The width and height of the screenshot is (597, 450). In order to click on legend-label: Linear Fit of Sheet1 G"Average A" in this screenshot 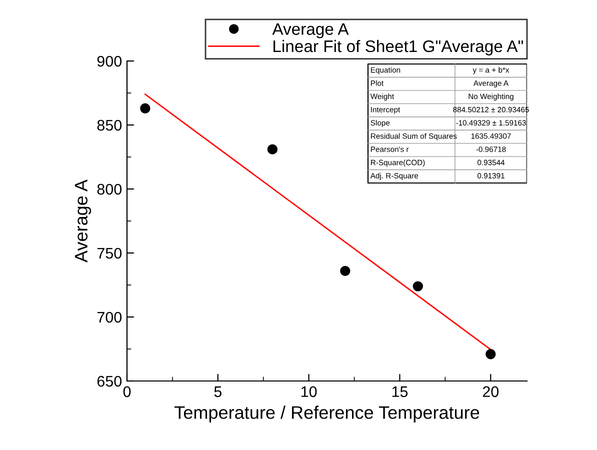, I will do `click(398, 48)`.